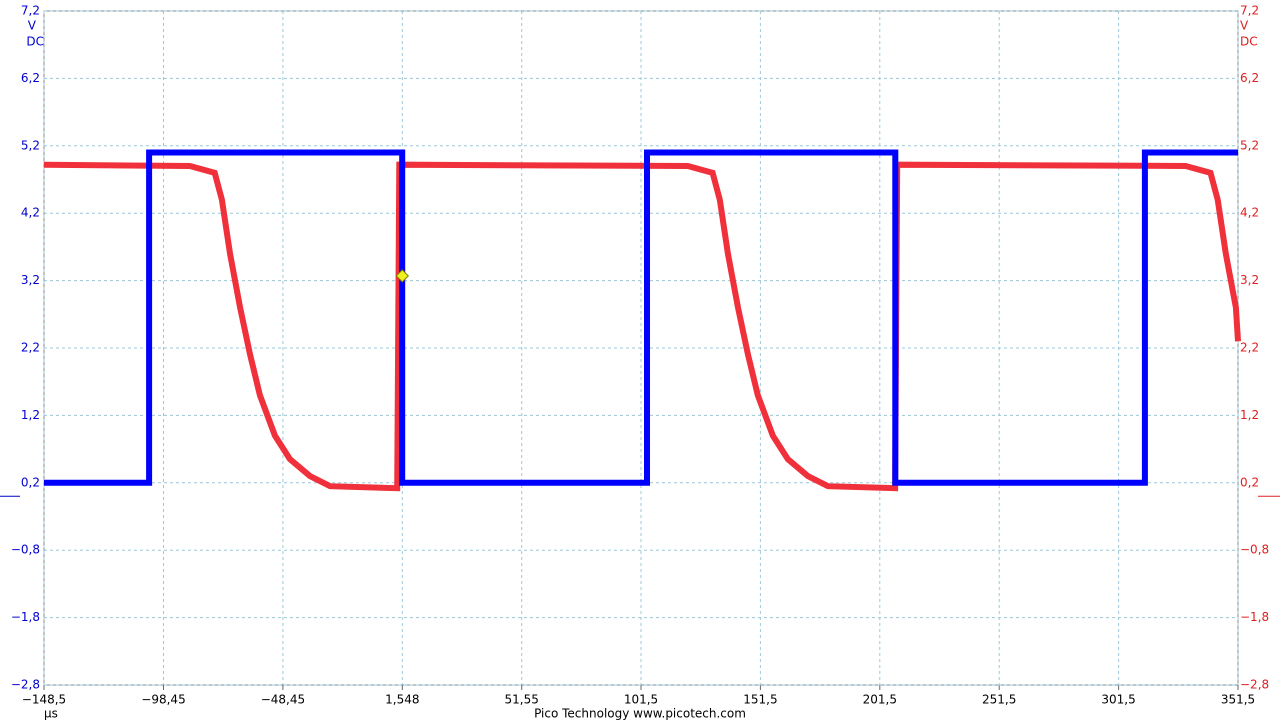  Describe the element at coordinates (25, 685) in the screenshot. I see `y-tick-label: −2,8` at that location.